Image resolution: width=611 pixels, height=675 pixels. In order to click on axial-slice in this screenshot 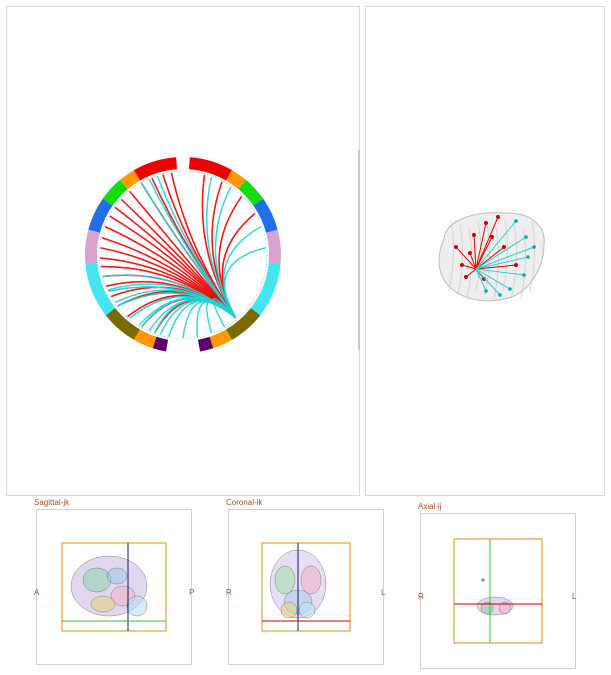, I will do `click(498, 591)`.